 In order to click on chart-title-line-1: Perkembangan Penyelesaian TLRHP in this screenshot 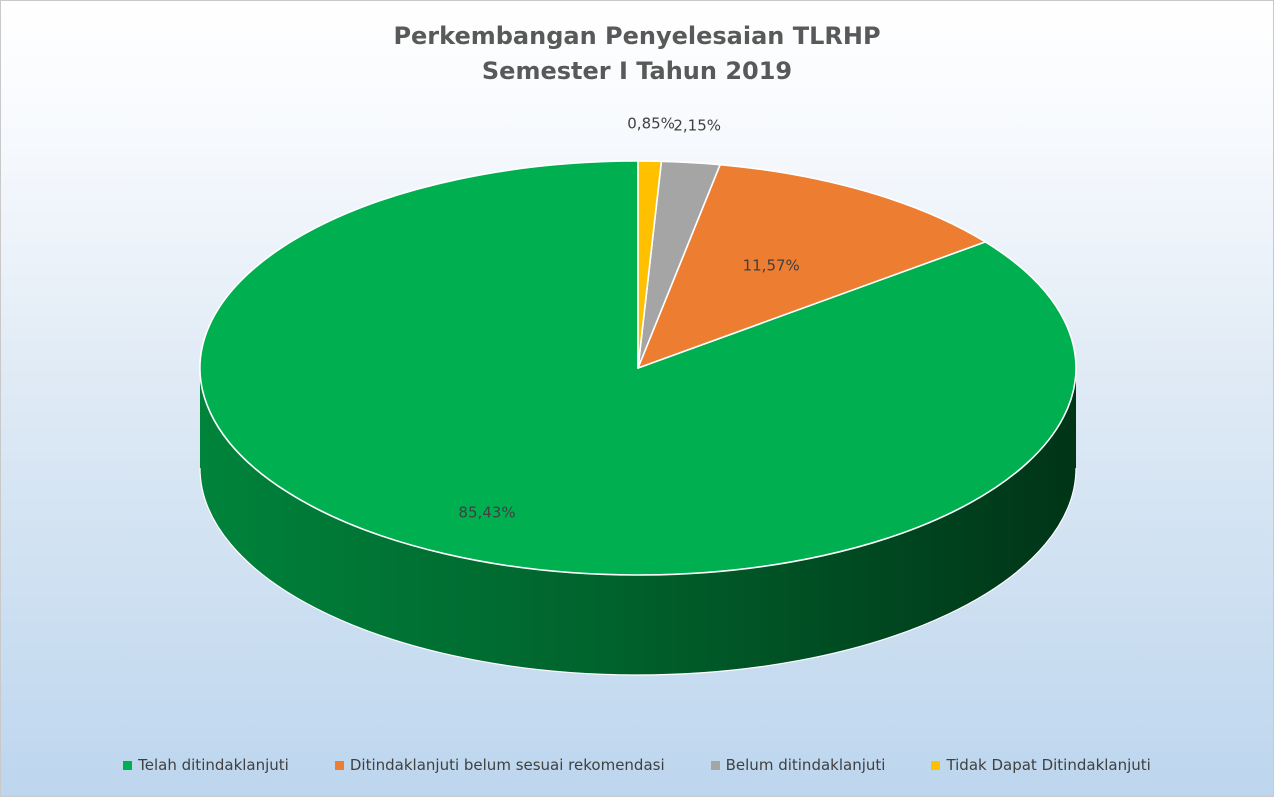, I will do `click(637, 36)`.